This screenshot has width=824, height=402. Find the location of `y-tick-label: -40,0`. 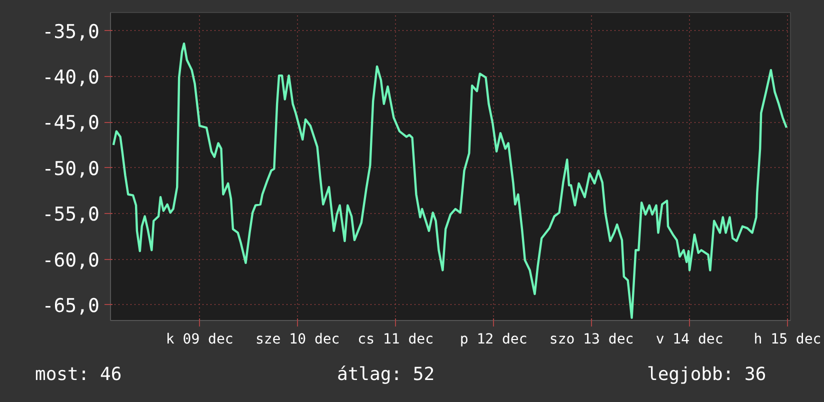

y-tick-label: -40,0 is located at coordinates (71, 77).